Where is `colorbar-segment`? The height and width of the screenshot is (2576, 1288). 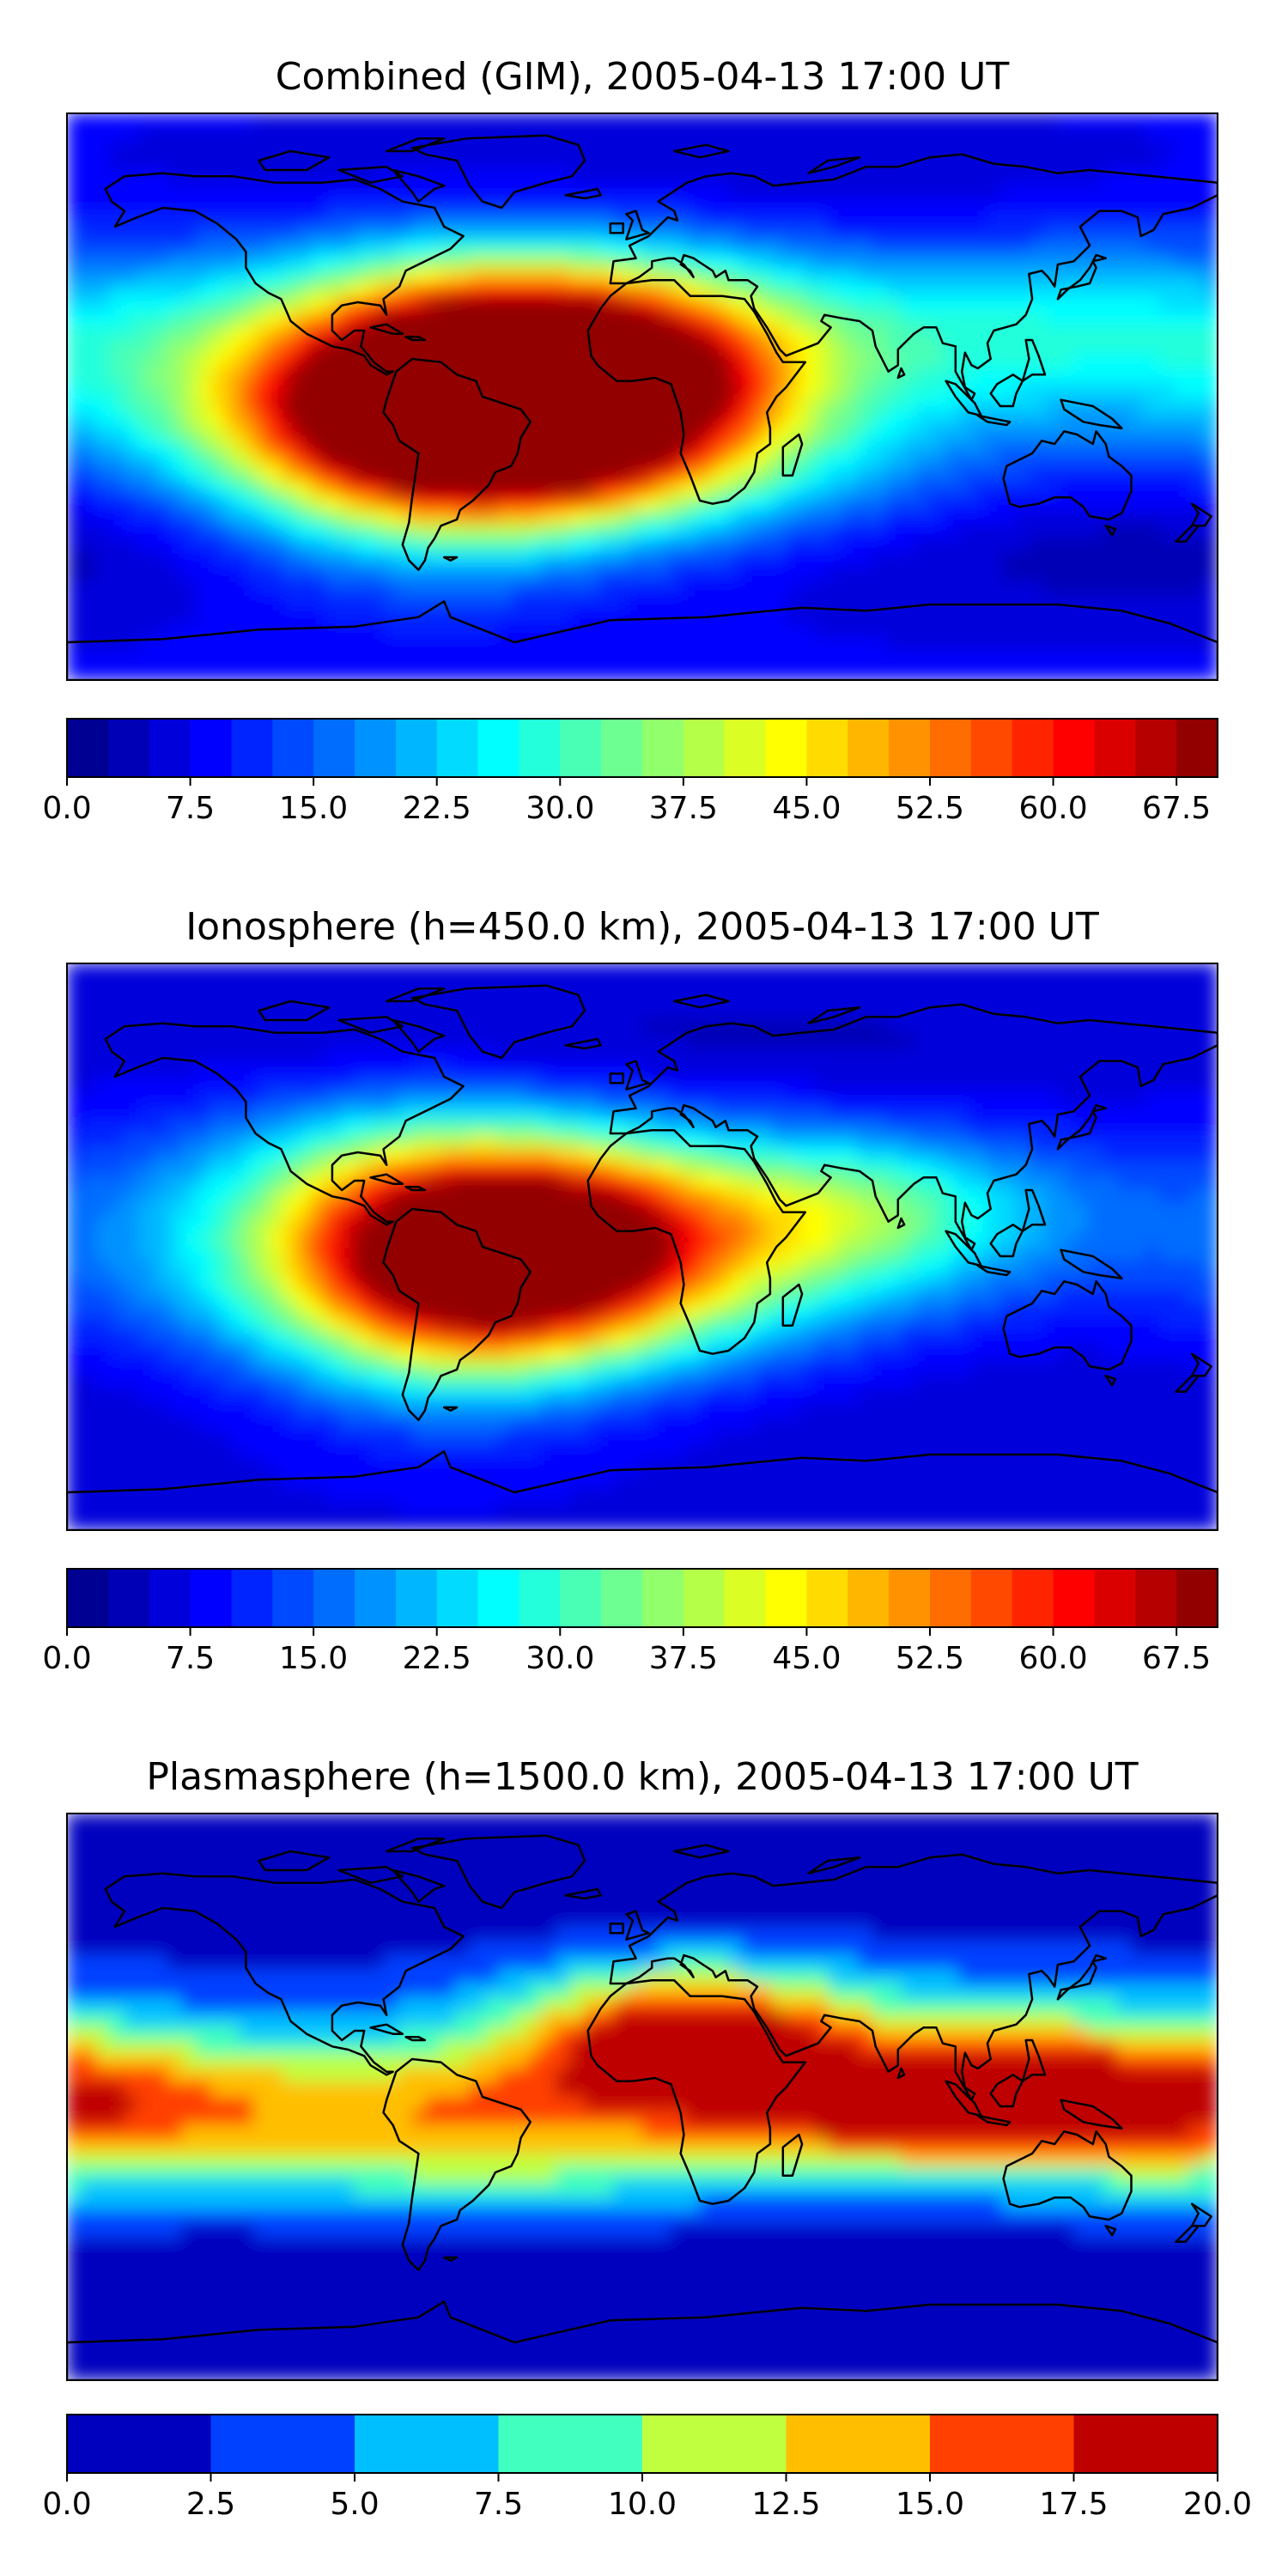 colorbar-segment is located at coordinates (869, 748).